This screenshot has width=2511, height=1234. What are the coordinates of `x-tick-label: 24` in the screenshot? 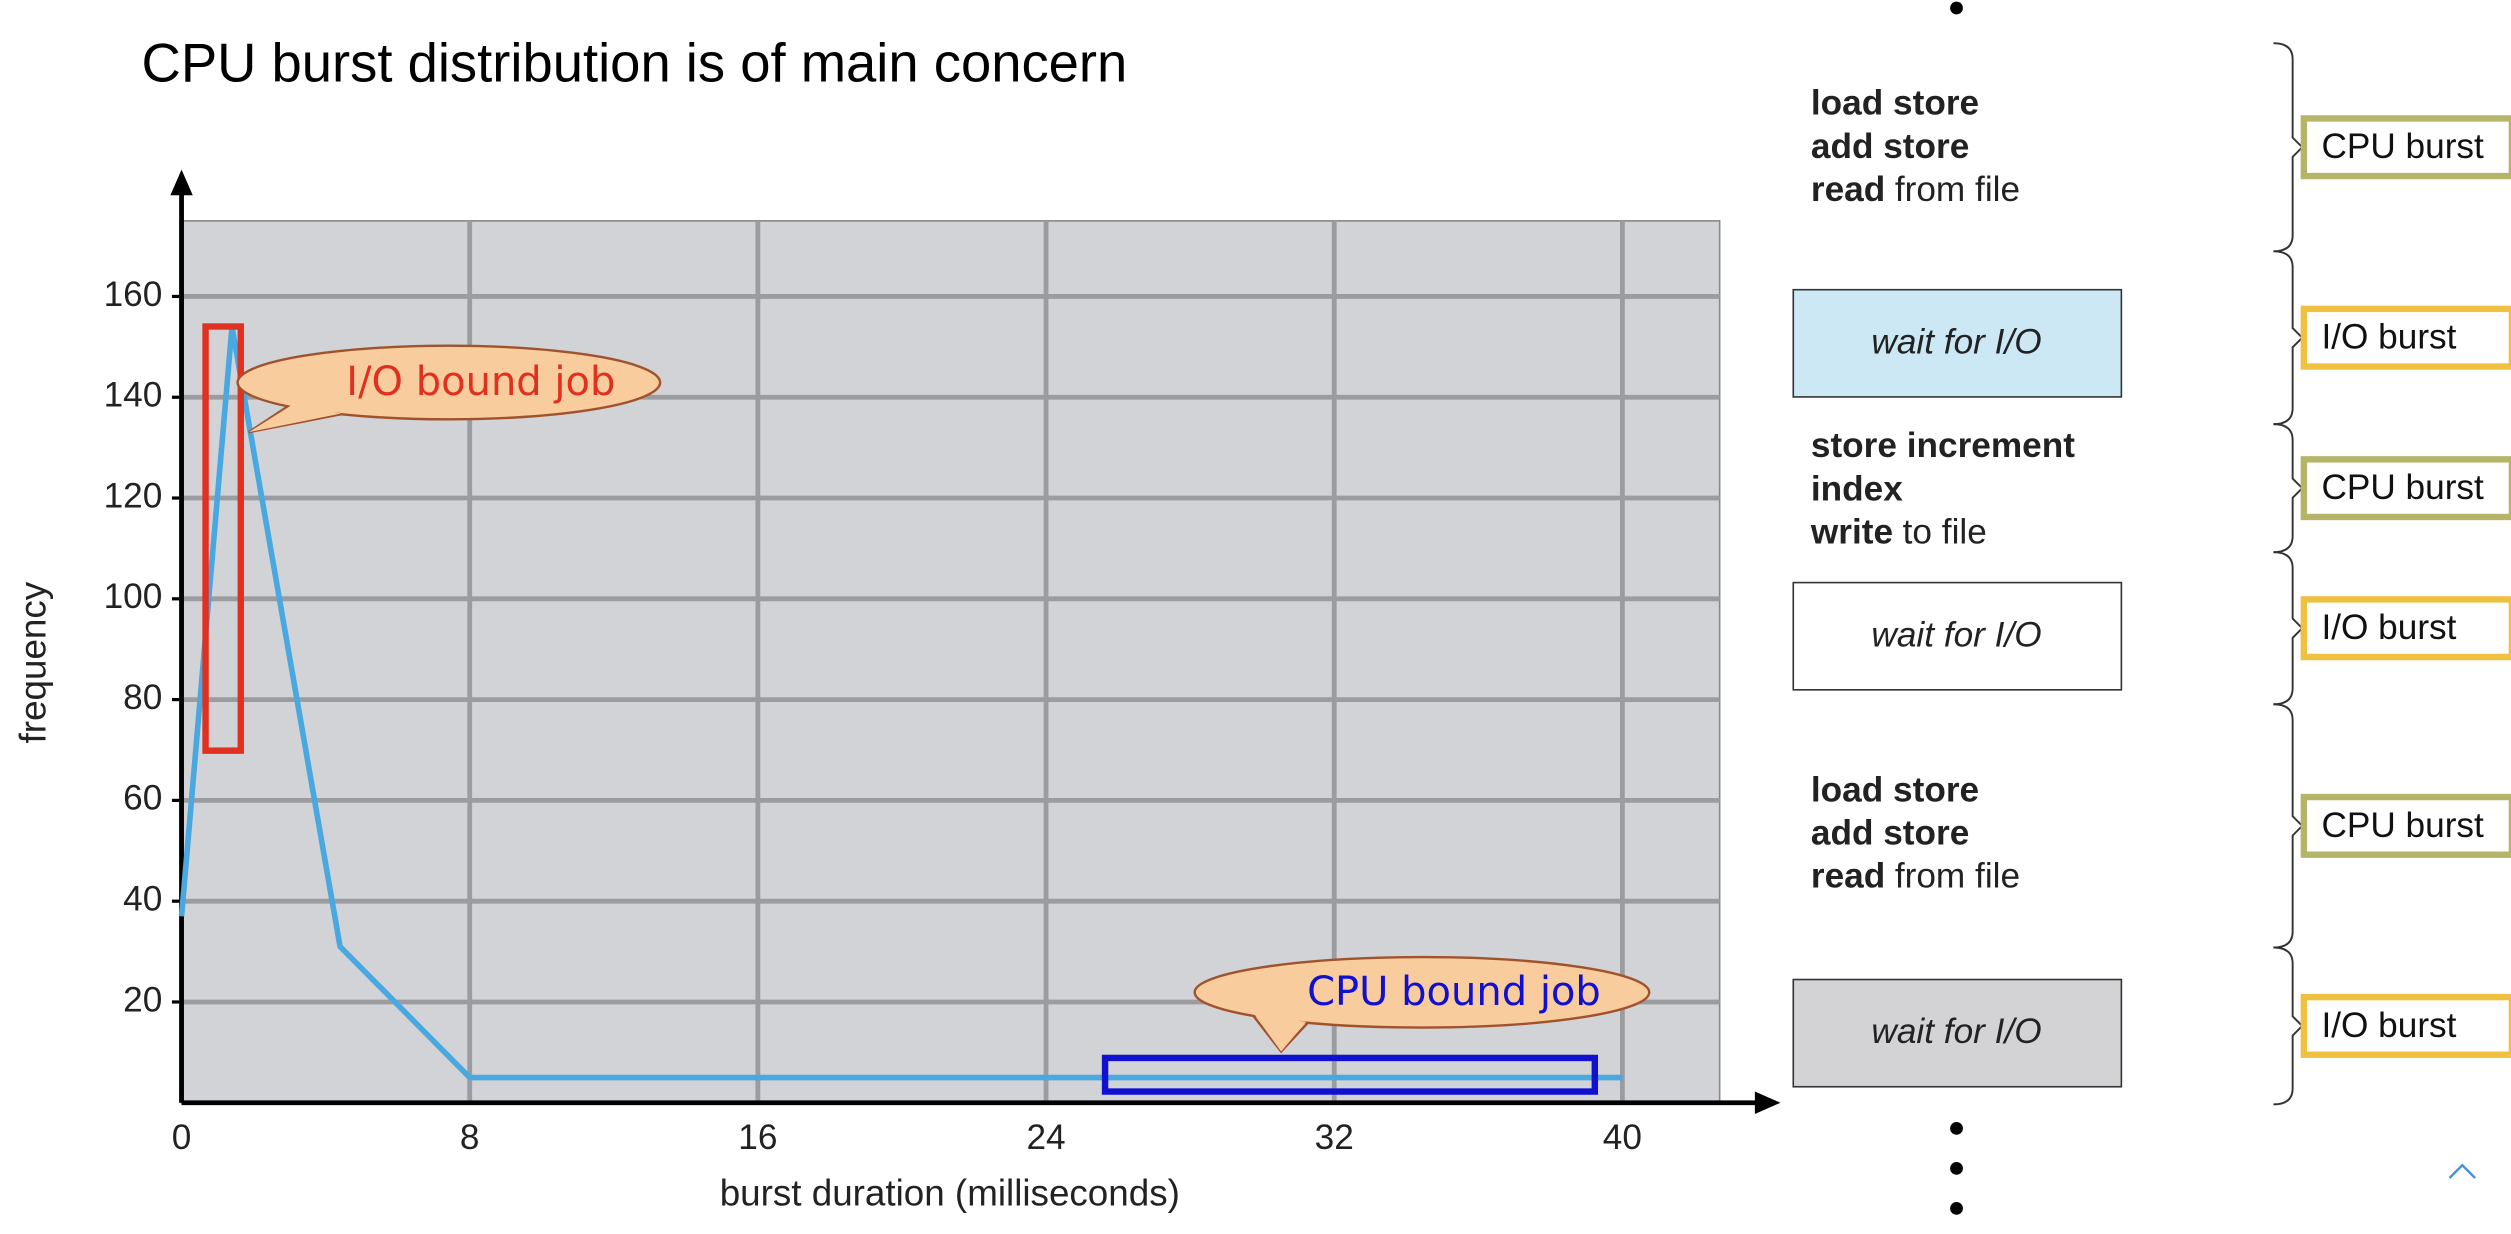 It's located at (1045, 1137).